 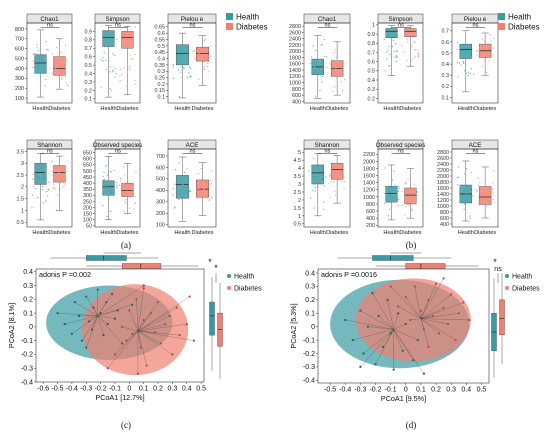 I want to click on y-tick-label: 0.5, so click(x=372, y=72).